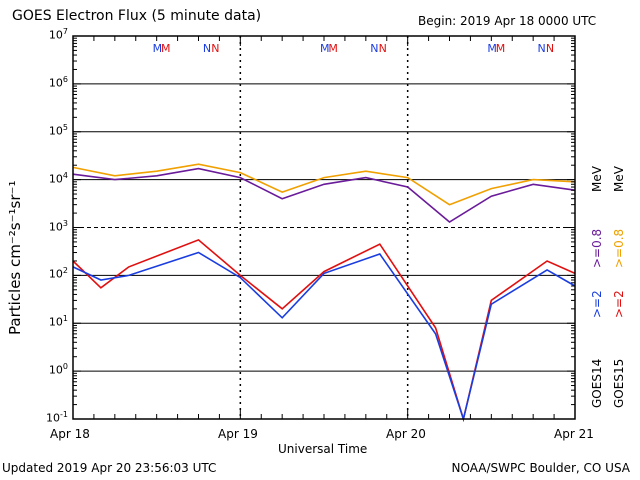  Describe the element at coordinates (58, 130) in the screenshot. I see `y-tick-label: 10⁵` at that location.